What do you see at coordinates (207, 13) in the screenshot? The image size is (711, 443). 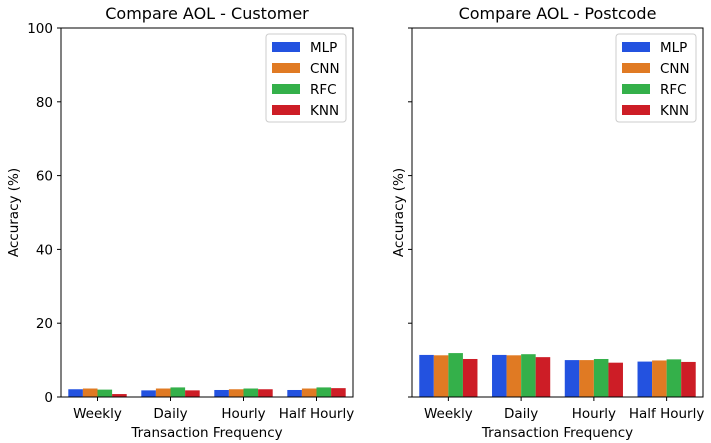 I see `chart-title: Compare AOL - Customer` at bounding box center [207, 13].